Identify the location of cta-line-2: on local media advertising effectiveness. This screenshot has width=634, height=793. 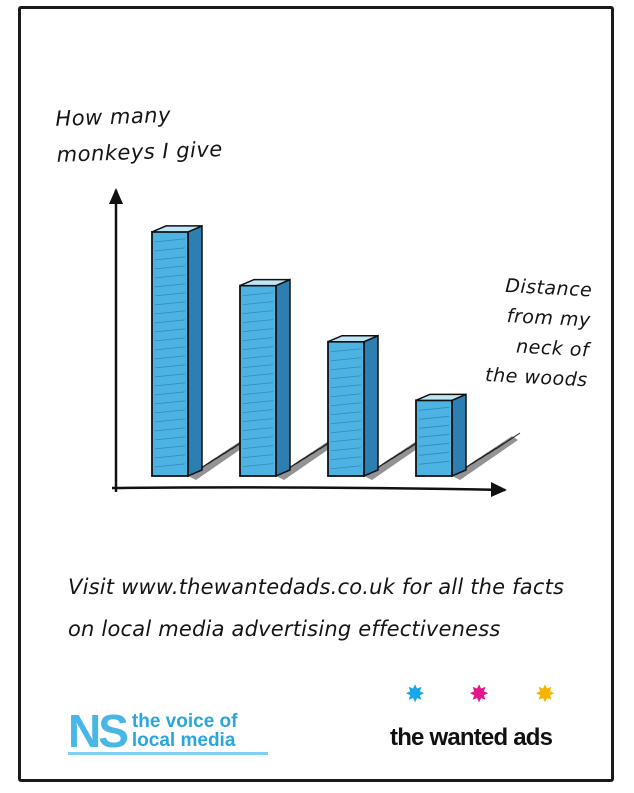
(284, 629).